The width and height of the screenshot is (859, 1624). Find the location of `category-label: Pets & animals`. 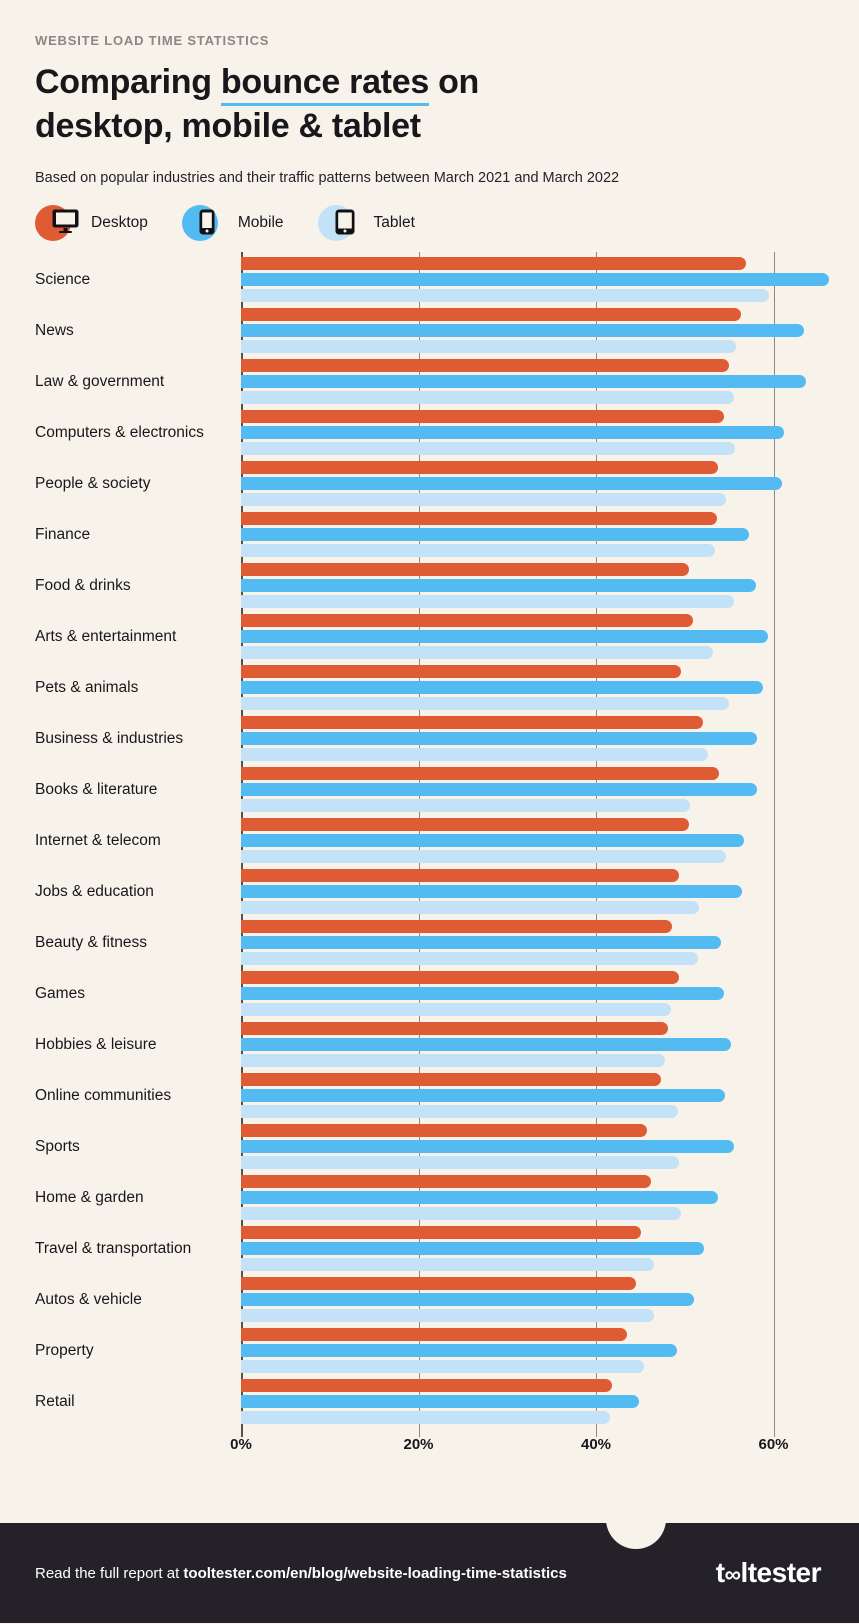

category-label: Pets & animals is located at coordinates (87, 687).